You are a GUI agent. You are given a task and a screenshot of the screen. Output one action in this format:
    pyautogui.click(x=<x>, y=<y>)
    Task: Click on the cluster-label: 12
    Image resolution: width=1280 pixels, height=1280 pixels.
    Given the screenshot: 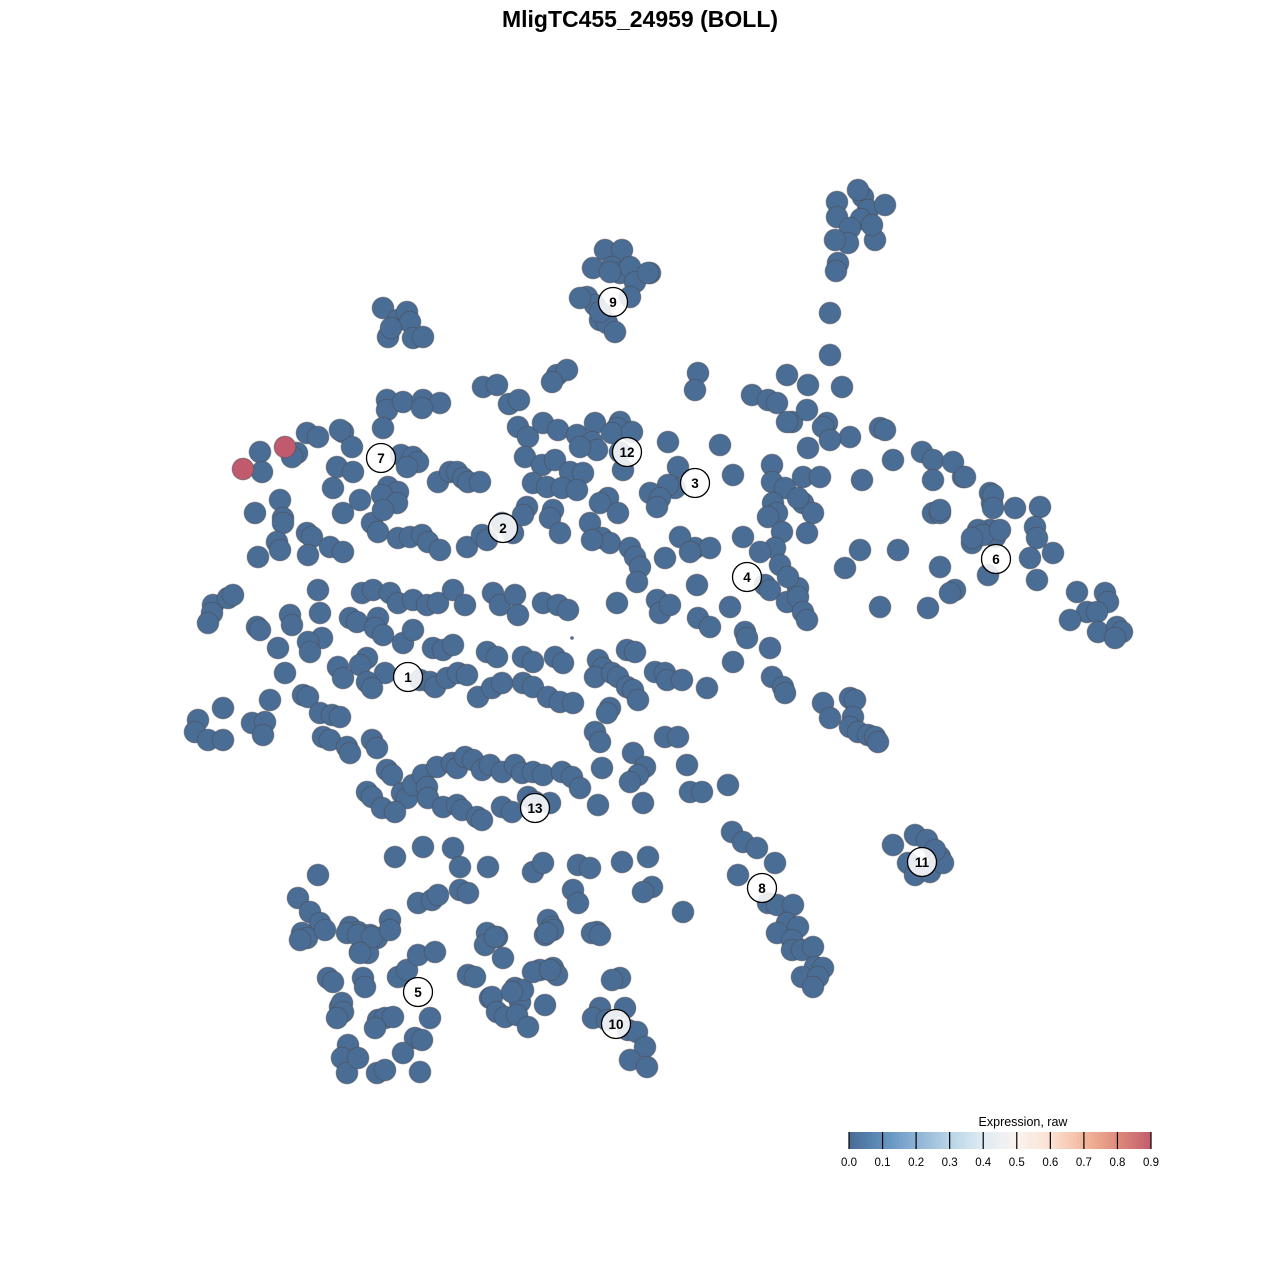 What is the action you would take?
    pyautogui.click(x=627, y=452)
    